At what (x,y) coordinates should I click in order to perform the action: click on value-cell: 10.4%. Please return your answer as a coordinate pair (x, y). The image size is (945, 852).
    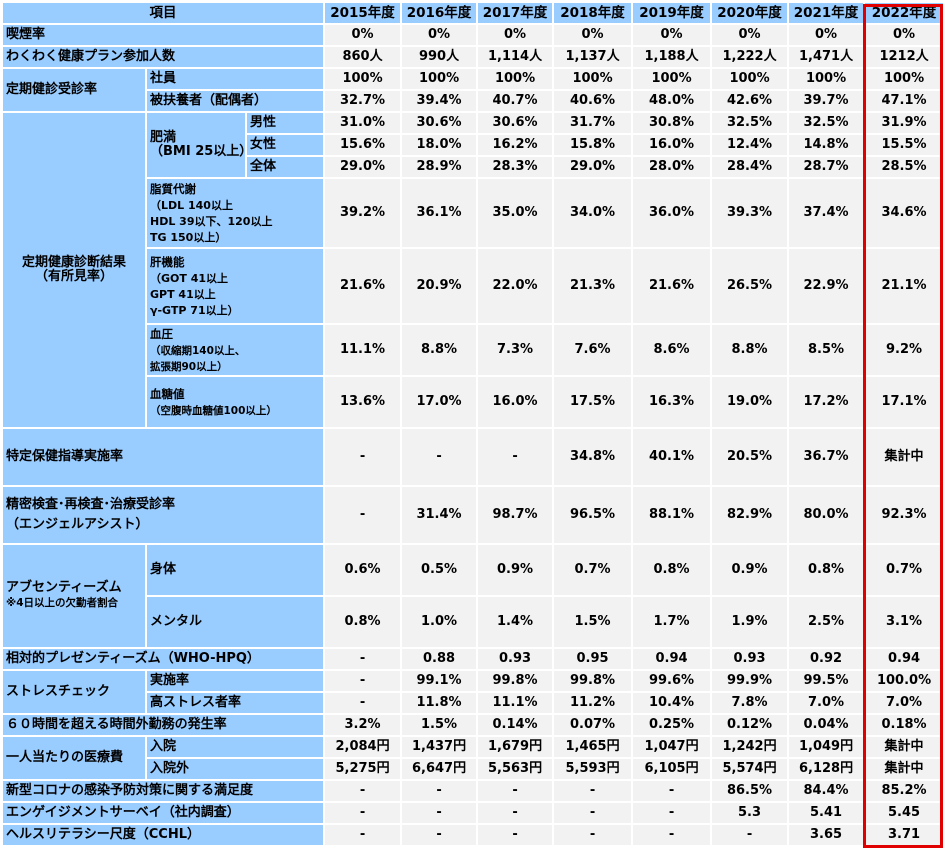
    Looking at the image, I should click on (672, 703).